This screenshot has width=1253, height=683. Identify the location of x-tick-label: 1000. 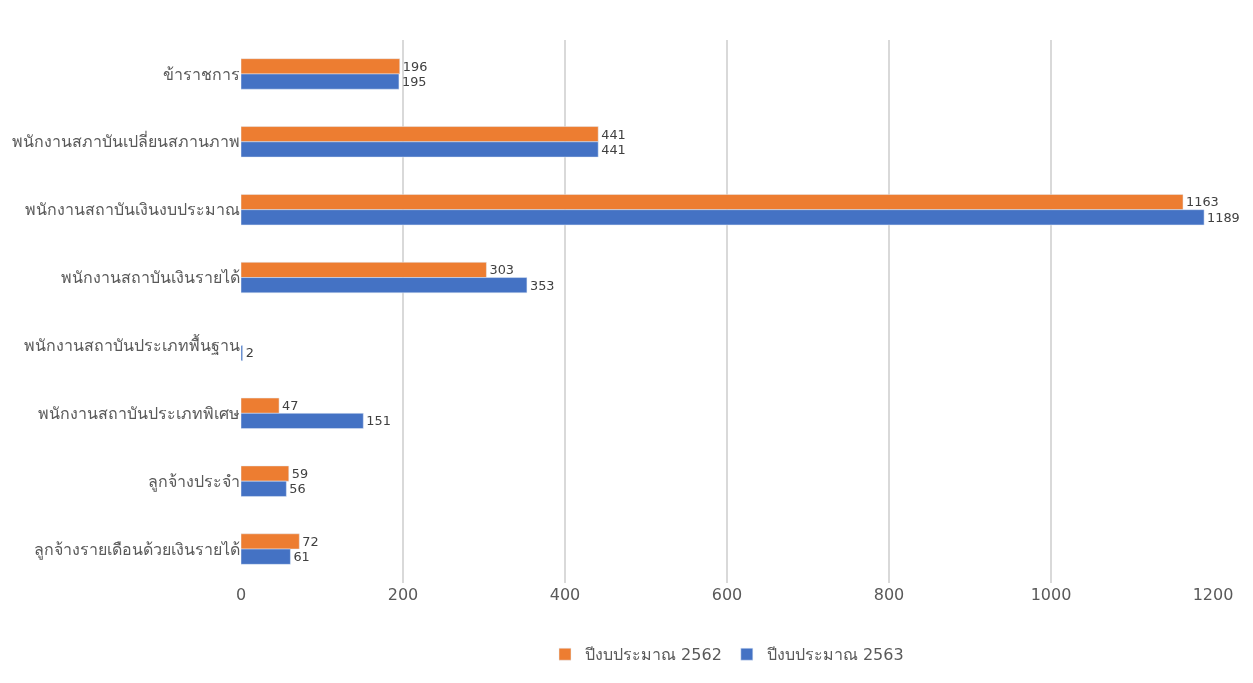
(1051, 594).